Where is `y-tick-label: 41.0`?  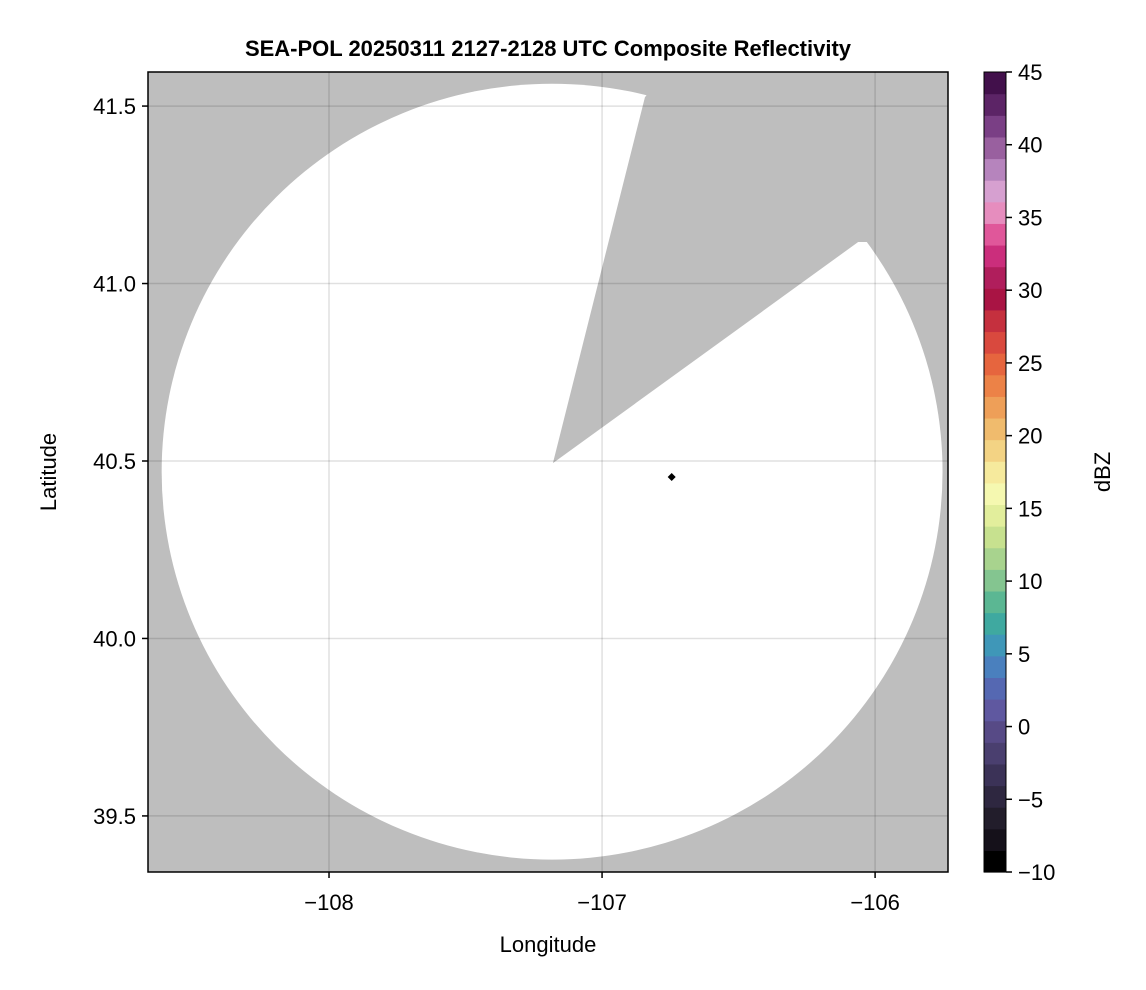
y-tick-label: 41.0 is located at coordinates (114, 284).